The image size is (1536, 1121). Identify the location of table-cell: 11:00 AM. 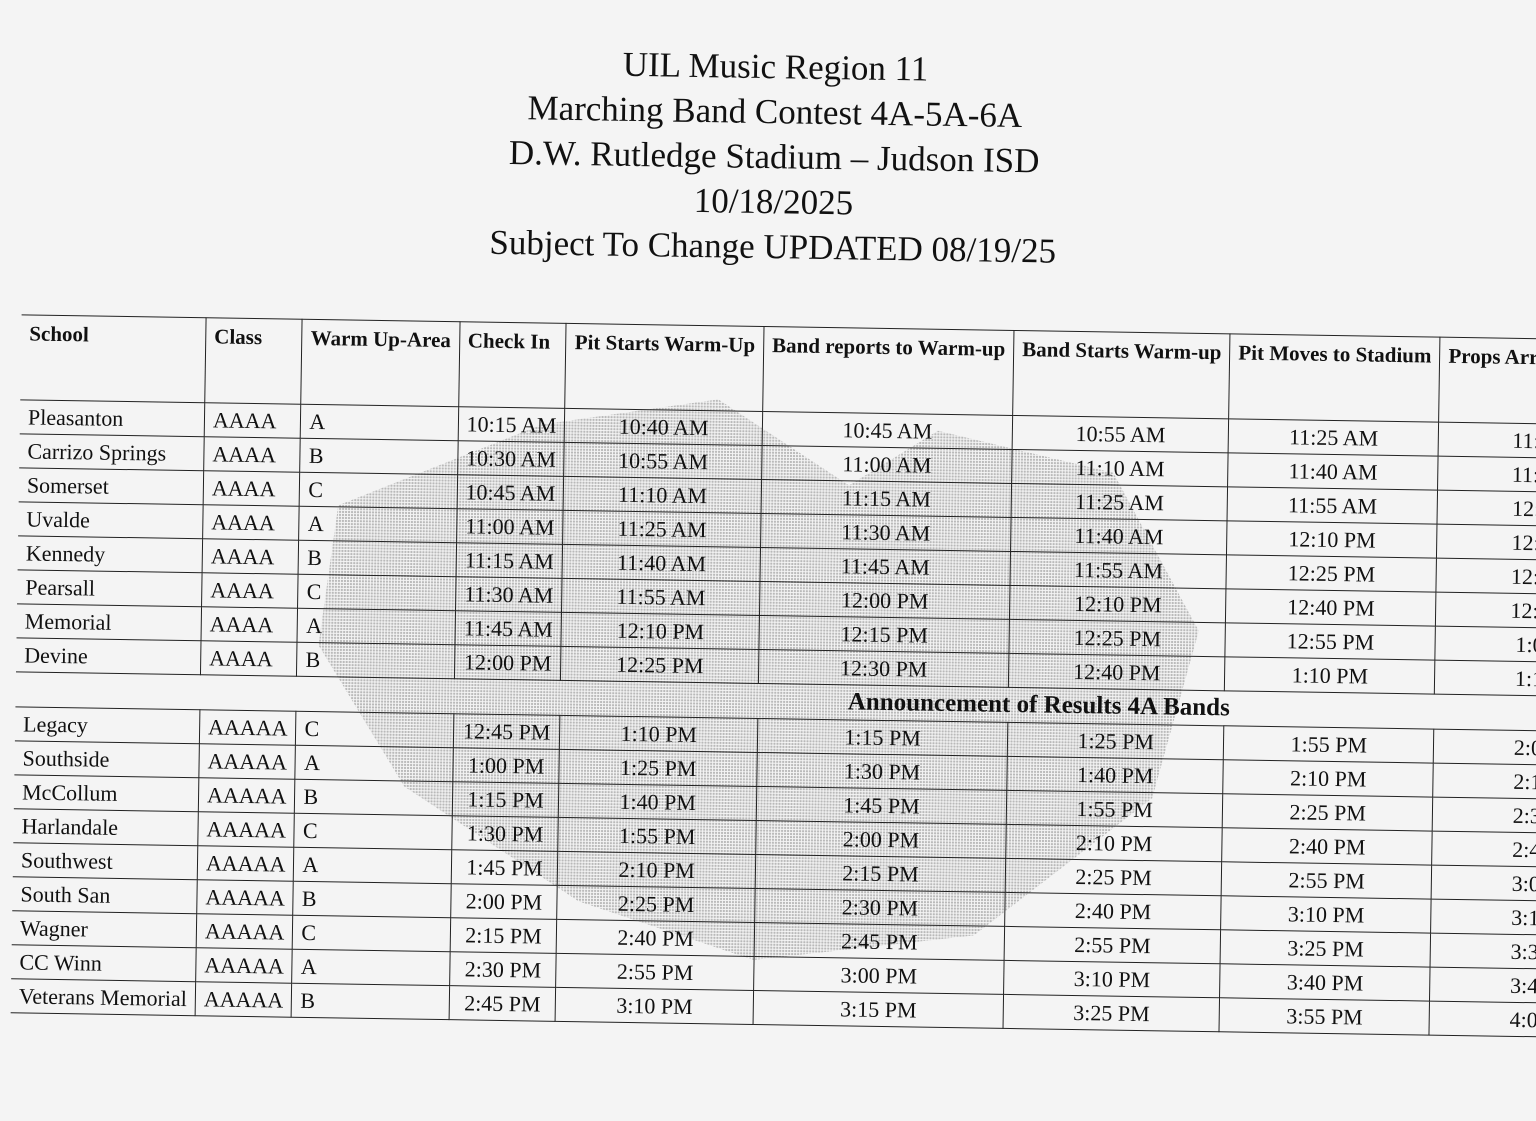
(510, 526).